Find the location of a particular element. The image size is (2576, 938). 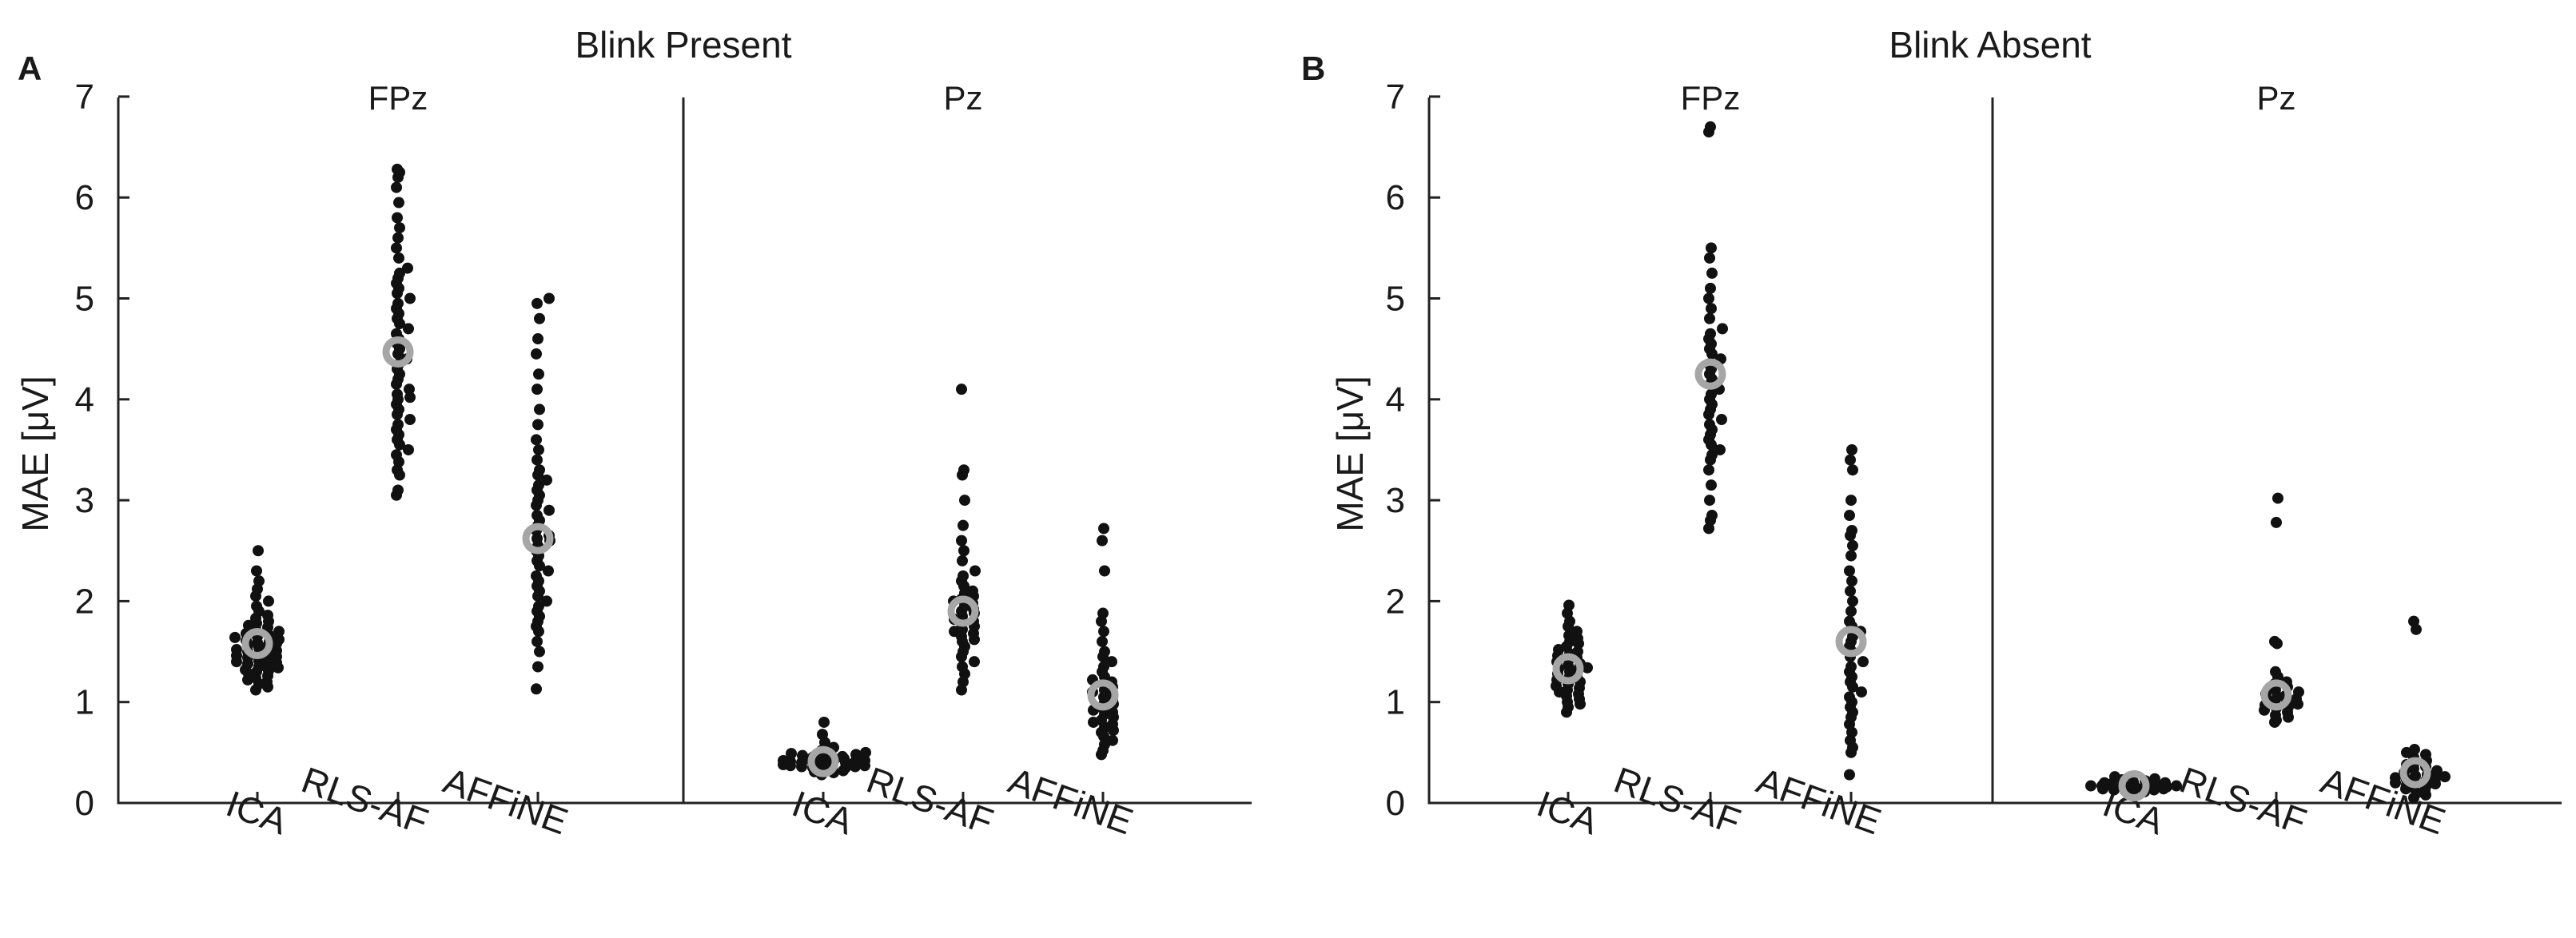

x-tick-label-ica: ICA is located at coordinates (1568, 812).